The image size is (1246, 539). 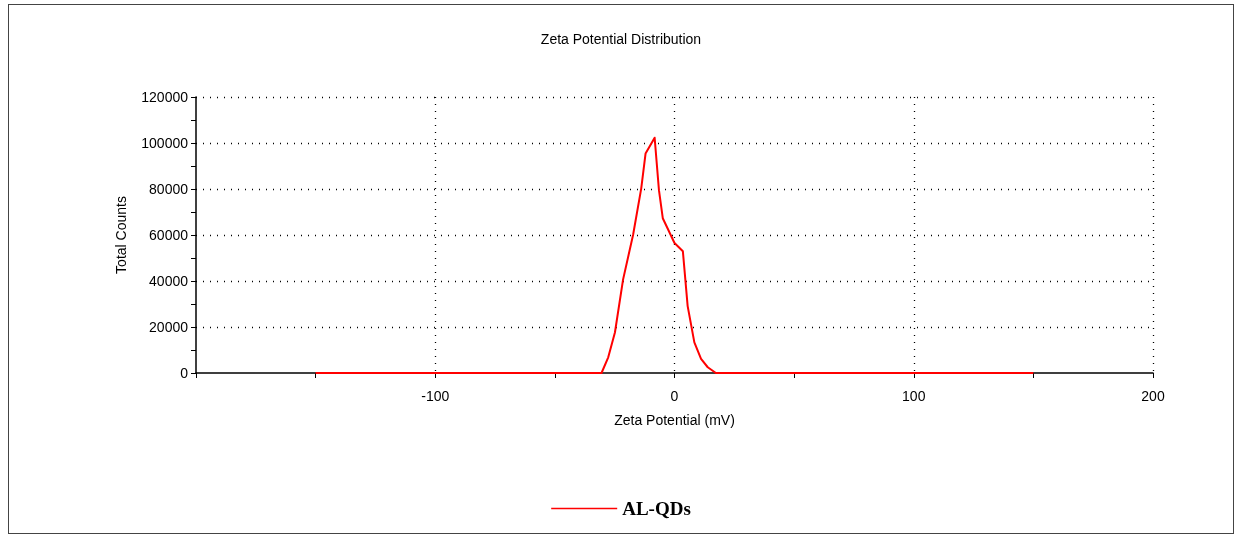 What do you see at coordinates (621, 39) in the screenshot?
I see `chart-title: Zeta Potential Distribution` at bounding box center [621, 39].